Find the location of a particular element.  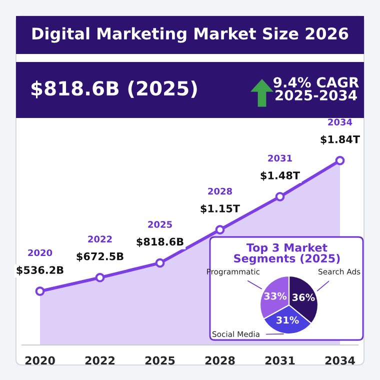

x-tick-label: 2025 is located at coordinates (160, 360).